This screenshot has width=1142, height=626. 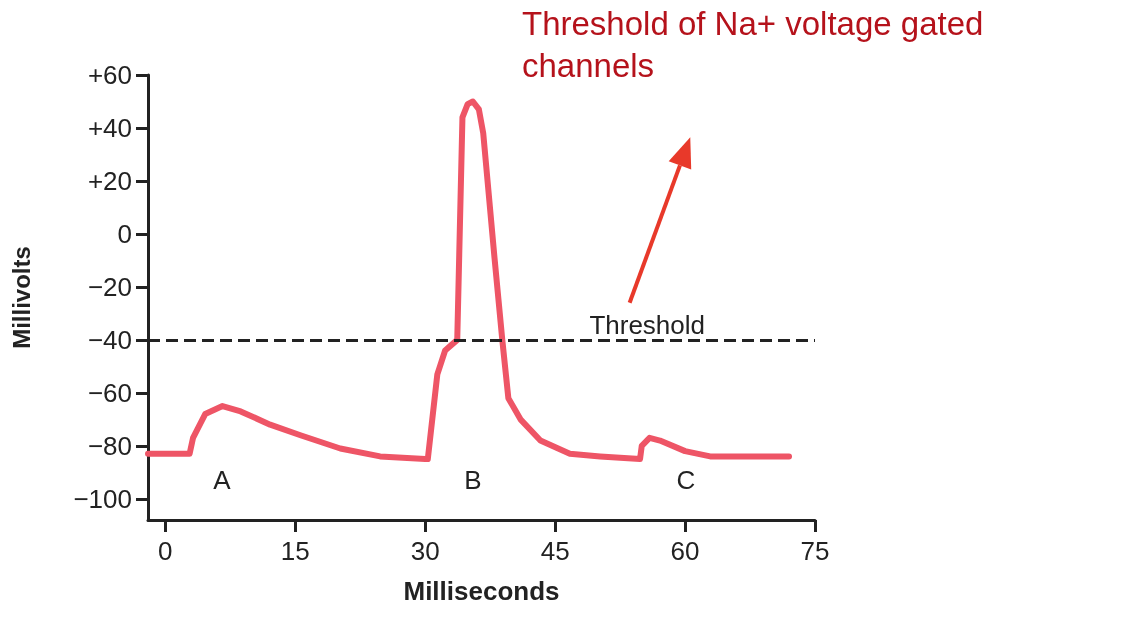 What do you see at coordinates (815, 551) in the screenshot?
I see `x-tick-label: 75` at bounding box center [815, 551].